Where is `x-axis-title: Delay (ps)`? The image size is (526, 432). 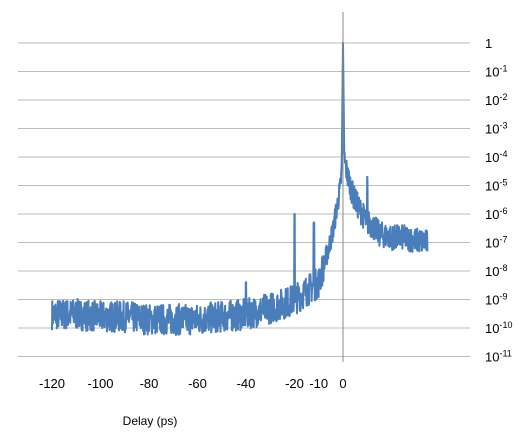 x-axis-title: Delay (ps) is located at coordinates (150, 421).